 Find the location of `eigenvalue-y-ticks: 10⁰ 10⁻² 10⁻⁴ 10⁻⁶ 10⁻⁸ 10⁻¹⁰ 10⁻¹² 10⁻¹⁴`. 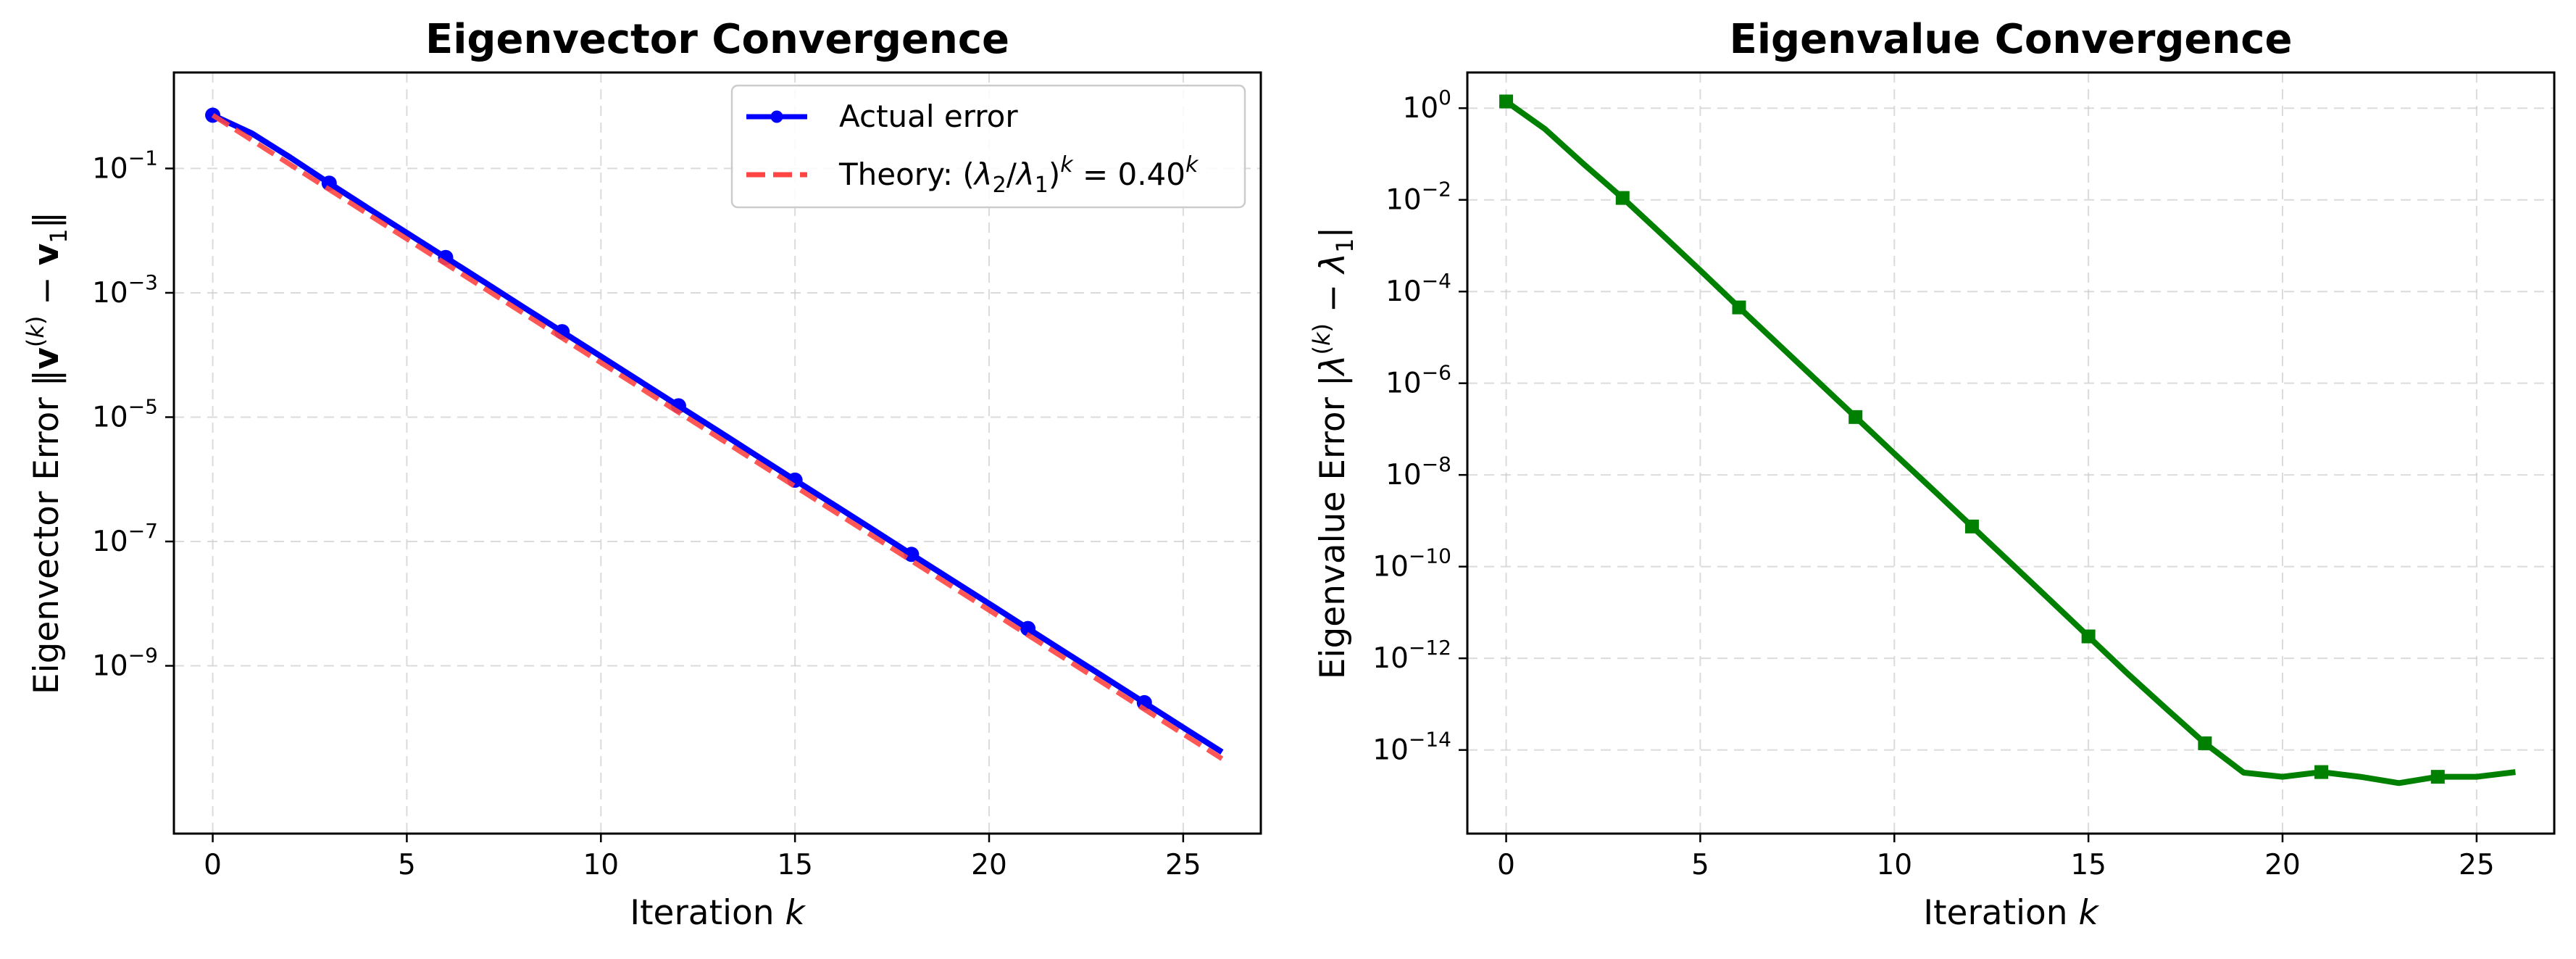

eigenvalue-y-ticks: 10⁰ 10⁻² 10⁻⁴ 10⁻⁶ 10⁻⁸ 10⁻¹⁰ 10⁻¹² 10⁻¹⁴ is located at coordinates (1419, 426).